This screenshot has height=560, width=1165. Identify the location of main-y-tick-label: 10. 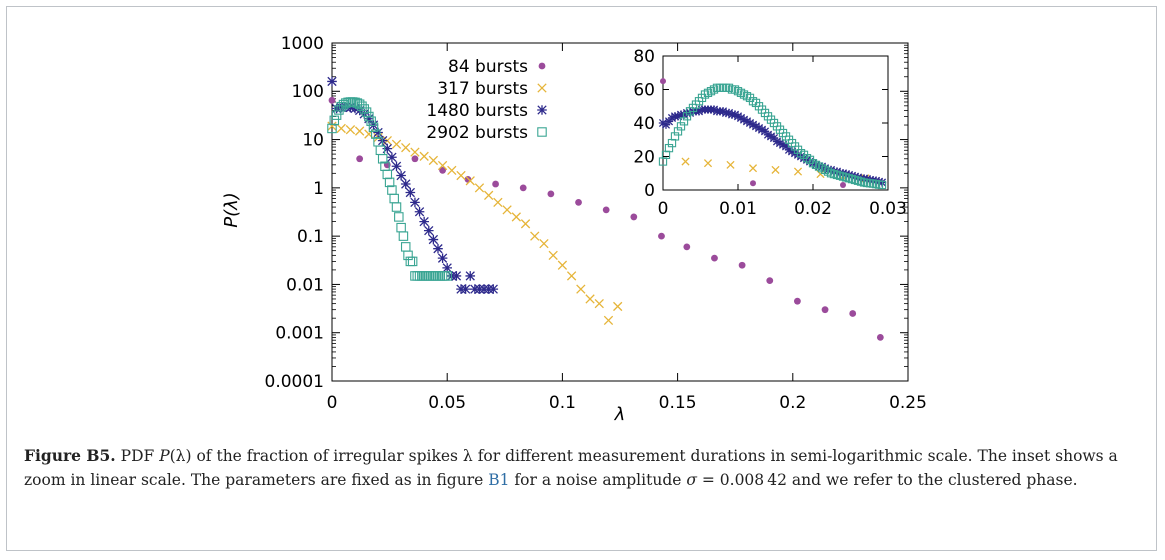
(313, 141).